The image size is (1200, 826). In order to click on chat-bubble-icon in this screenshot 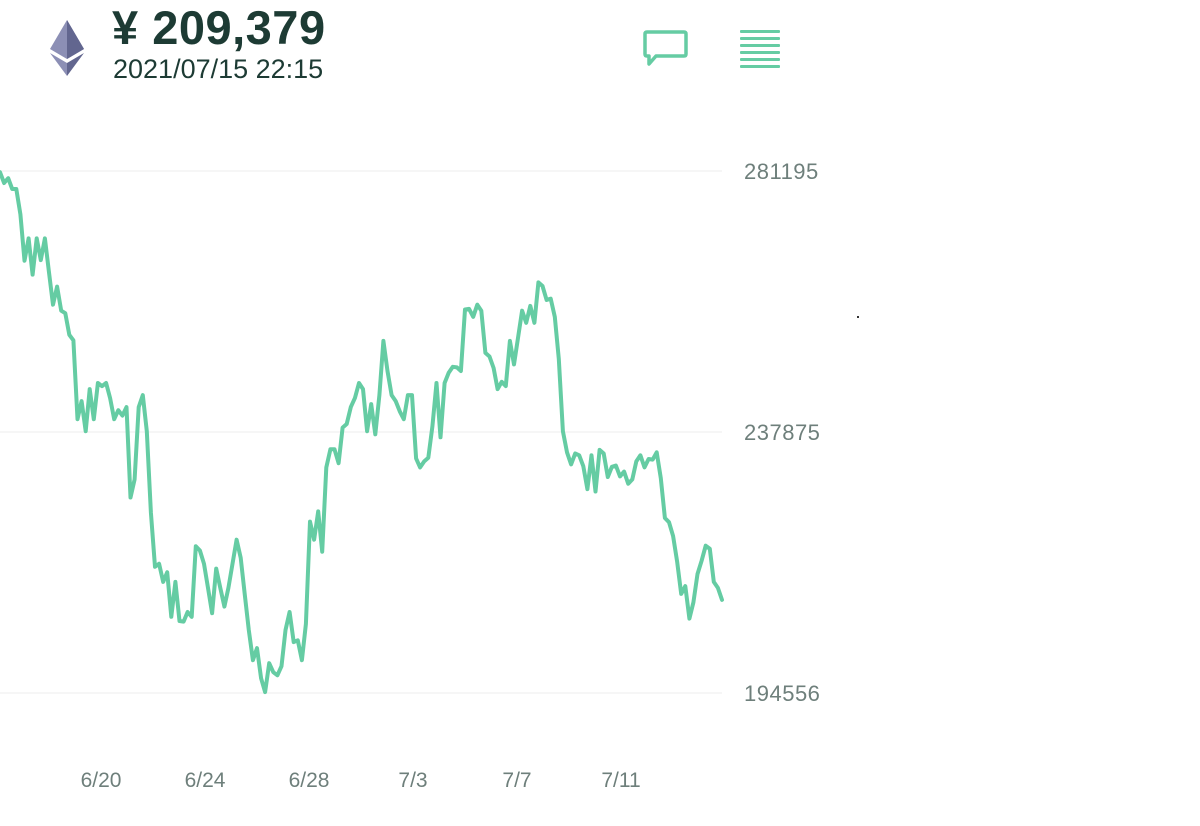, I will do `click(665, 48)`.